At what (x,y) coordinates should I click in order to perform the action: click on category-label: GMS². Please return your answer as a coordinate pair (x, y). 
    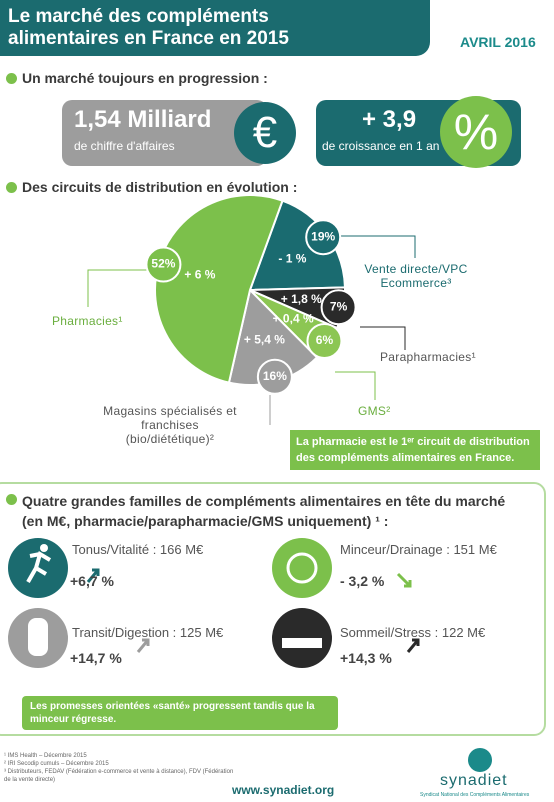
    Looking at the image, I should click on (374, 411).